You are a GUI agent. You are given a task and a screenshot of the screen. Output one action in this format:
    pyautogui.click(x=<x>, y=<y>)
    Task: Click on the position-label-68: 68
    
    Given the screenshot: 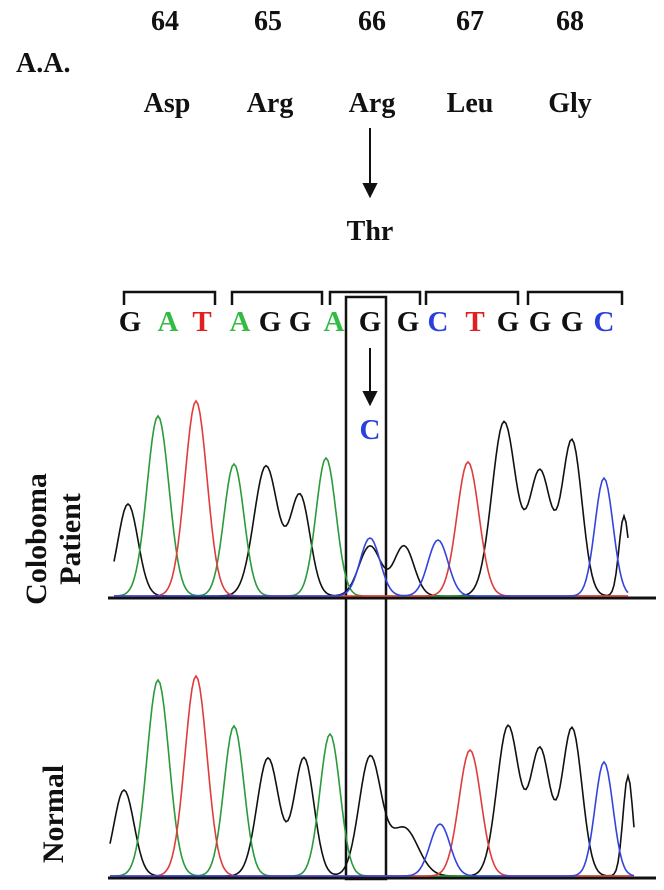 What is the action you would take?
    pyautogui.click(x=570, y=21)
    